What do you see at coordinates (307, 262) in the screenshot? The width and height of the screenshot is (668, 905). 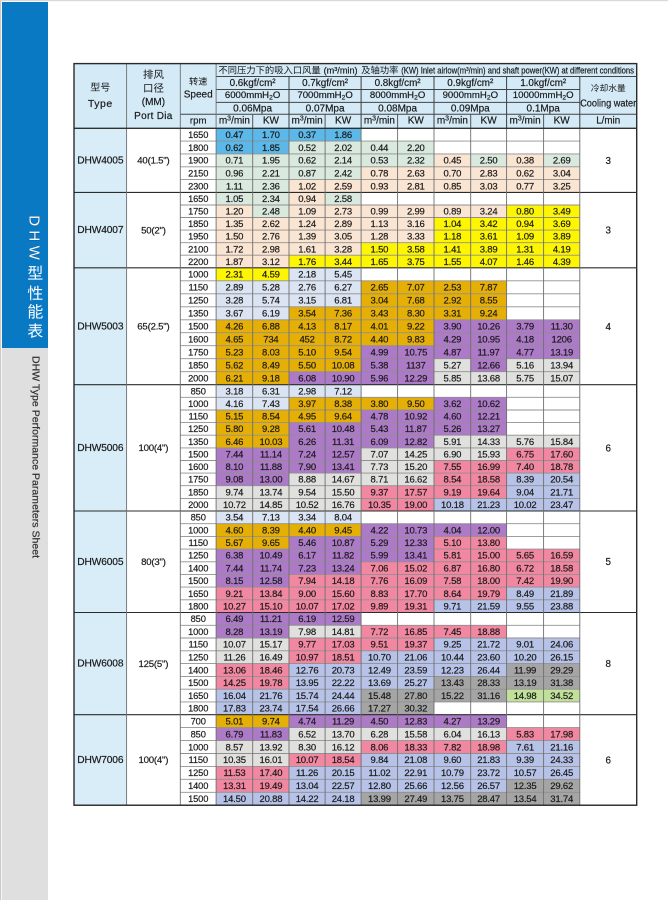 I see `svg-text: 1.76` at bounding box center [307, 262].